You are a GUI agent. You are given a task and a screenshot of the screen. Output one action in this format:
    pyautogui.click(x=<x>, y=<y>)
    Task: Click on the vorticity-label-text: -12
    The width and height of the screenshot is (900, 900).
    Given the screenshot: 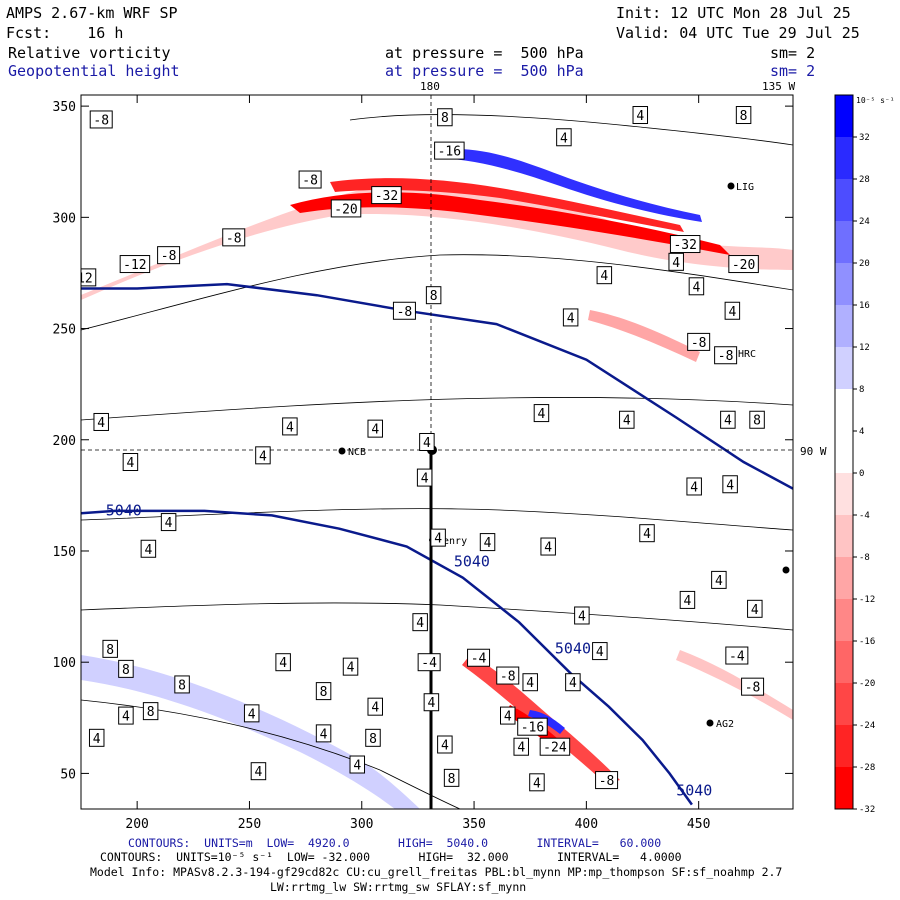 What is the action you would take?
    pyautogui.click(x=134, y=265)
    